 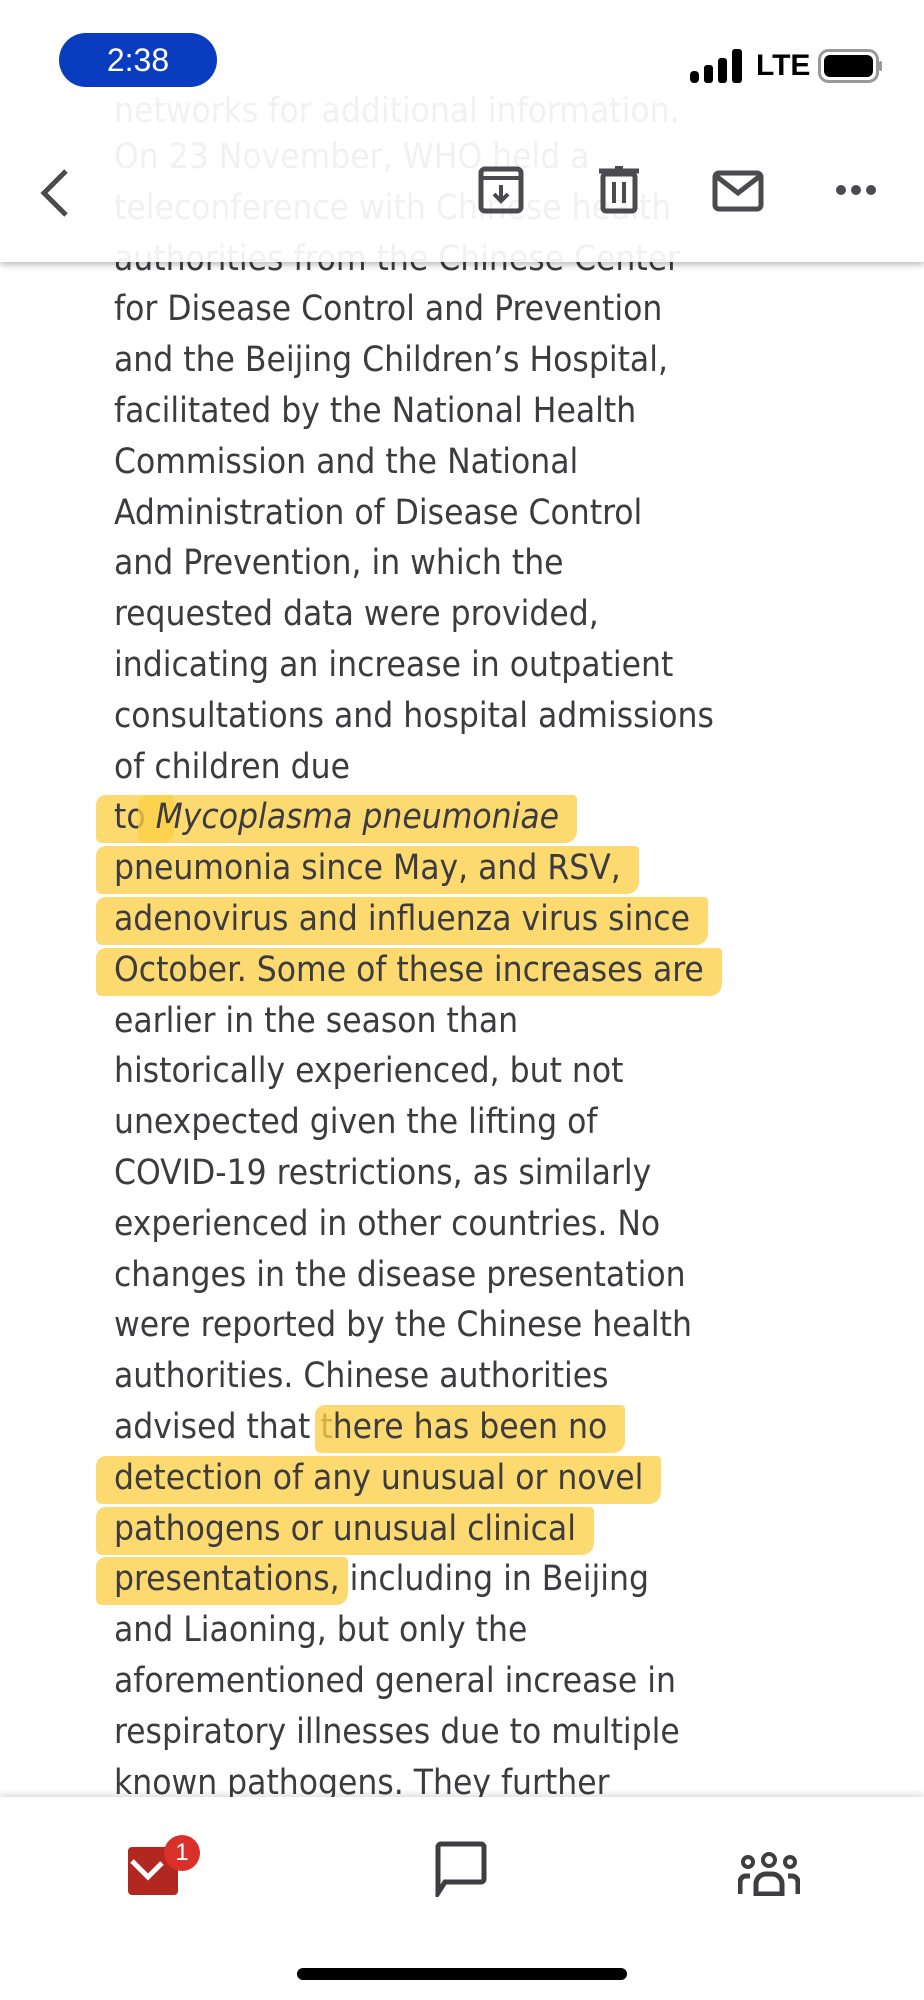 I want to click on text-line: pathogens or unusual clinical, so click(x=505, y=1529).